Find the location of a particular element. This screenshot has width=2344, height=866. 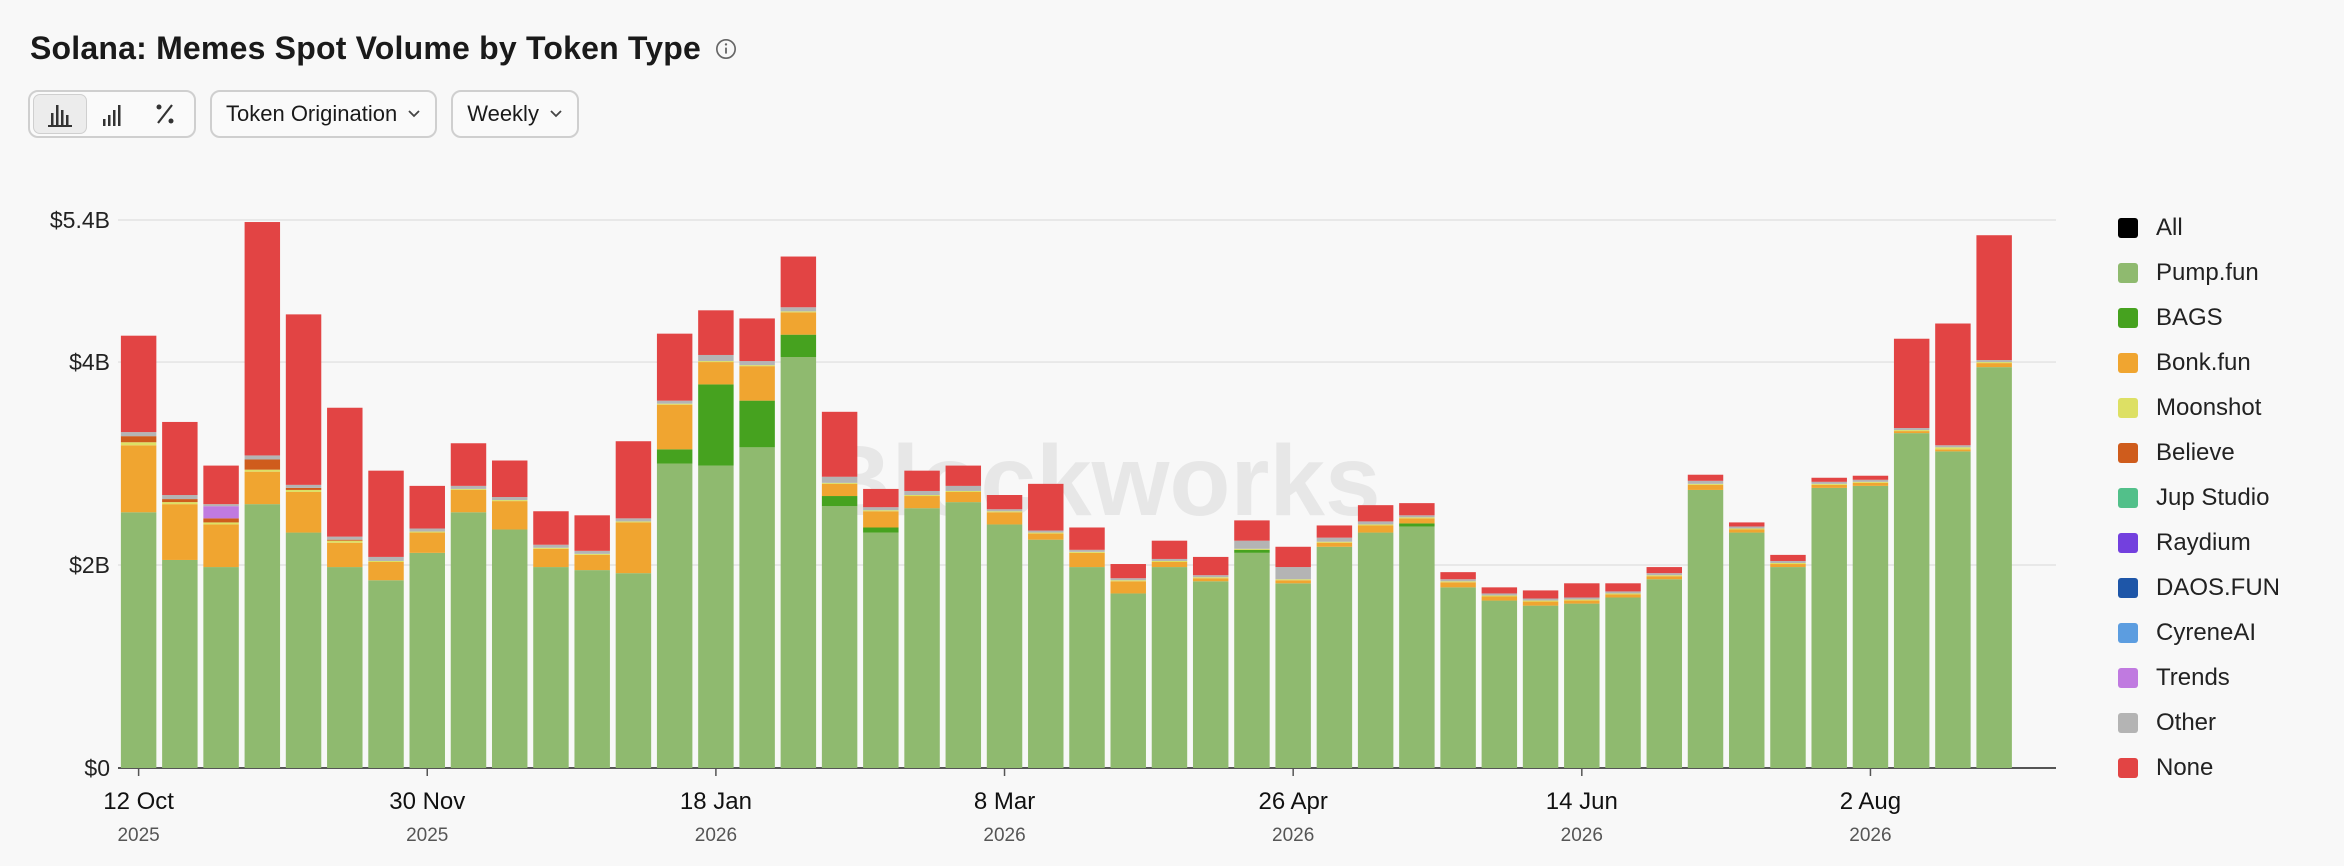

legend-item: BAGS is located at coordinates (2199, 317).